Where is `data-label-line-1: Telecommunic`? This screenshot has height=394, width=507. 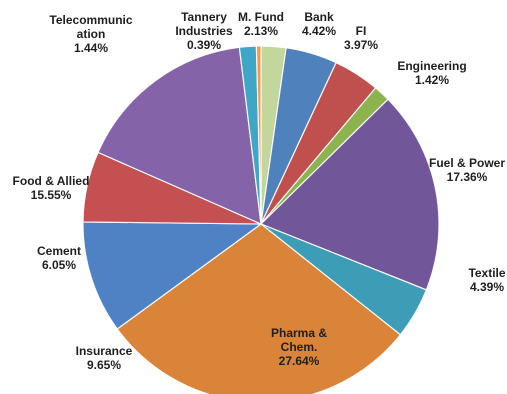 data-label-line-1: Telecommunic is located at coordinates (90, 20).